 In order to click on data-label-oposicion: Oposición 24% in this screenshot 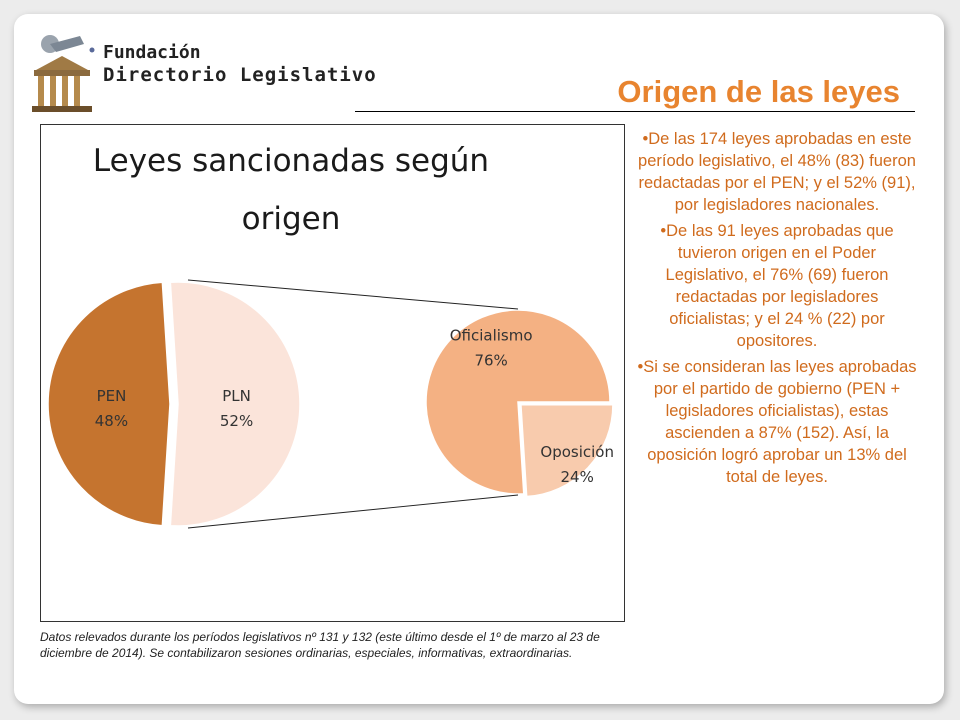, I will do `click(577, 464)`.